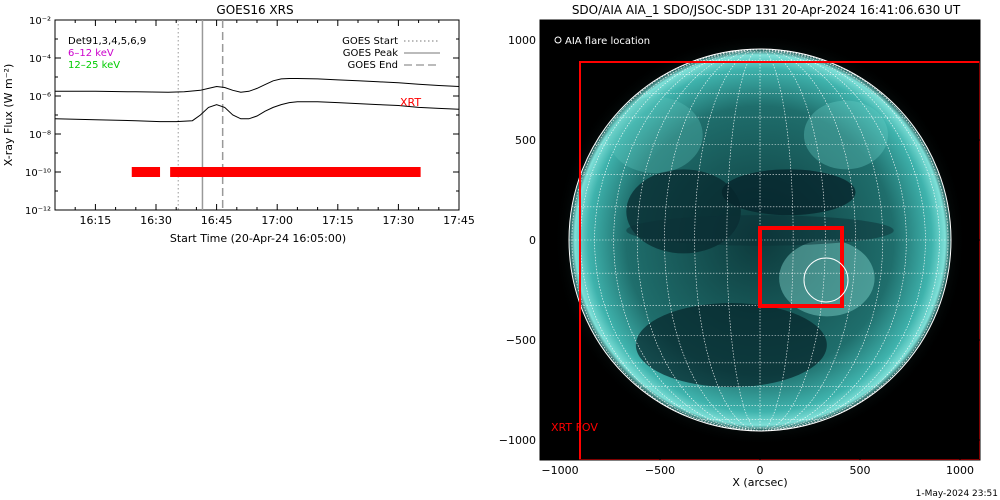  I want to click on goes-x-tick-label: 17:00, so click(277, 220).